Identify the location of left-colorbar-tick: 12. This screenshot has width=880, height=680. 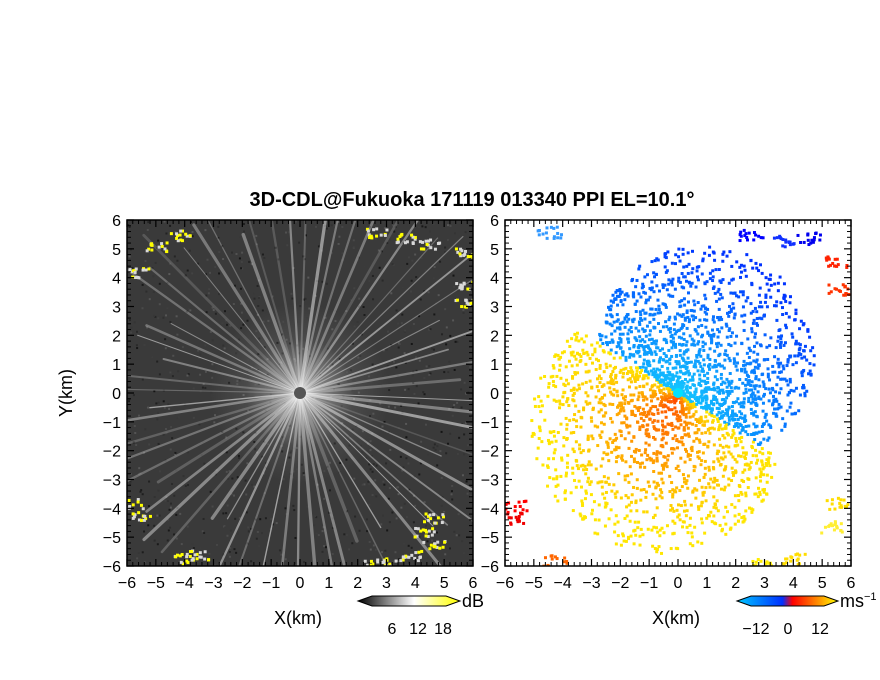
(418, 629).